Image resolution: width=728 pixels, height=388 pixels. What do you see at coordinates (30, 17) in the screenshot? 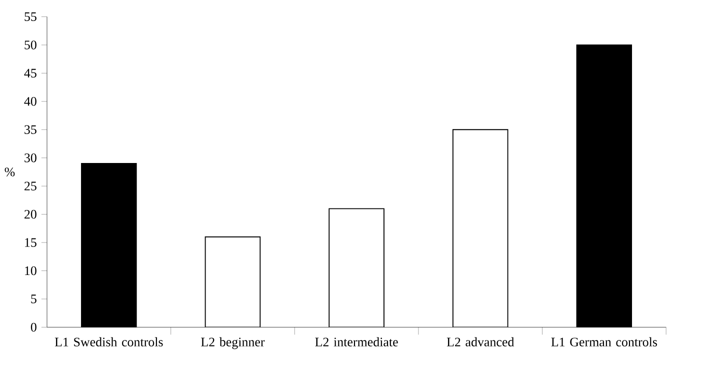
I see `y-tick-label: 55` at bounding box center [30, 17].